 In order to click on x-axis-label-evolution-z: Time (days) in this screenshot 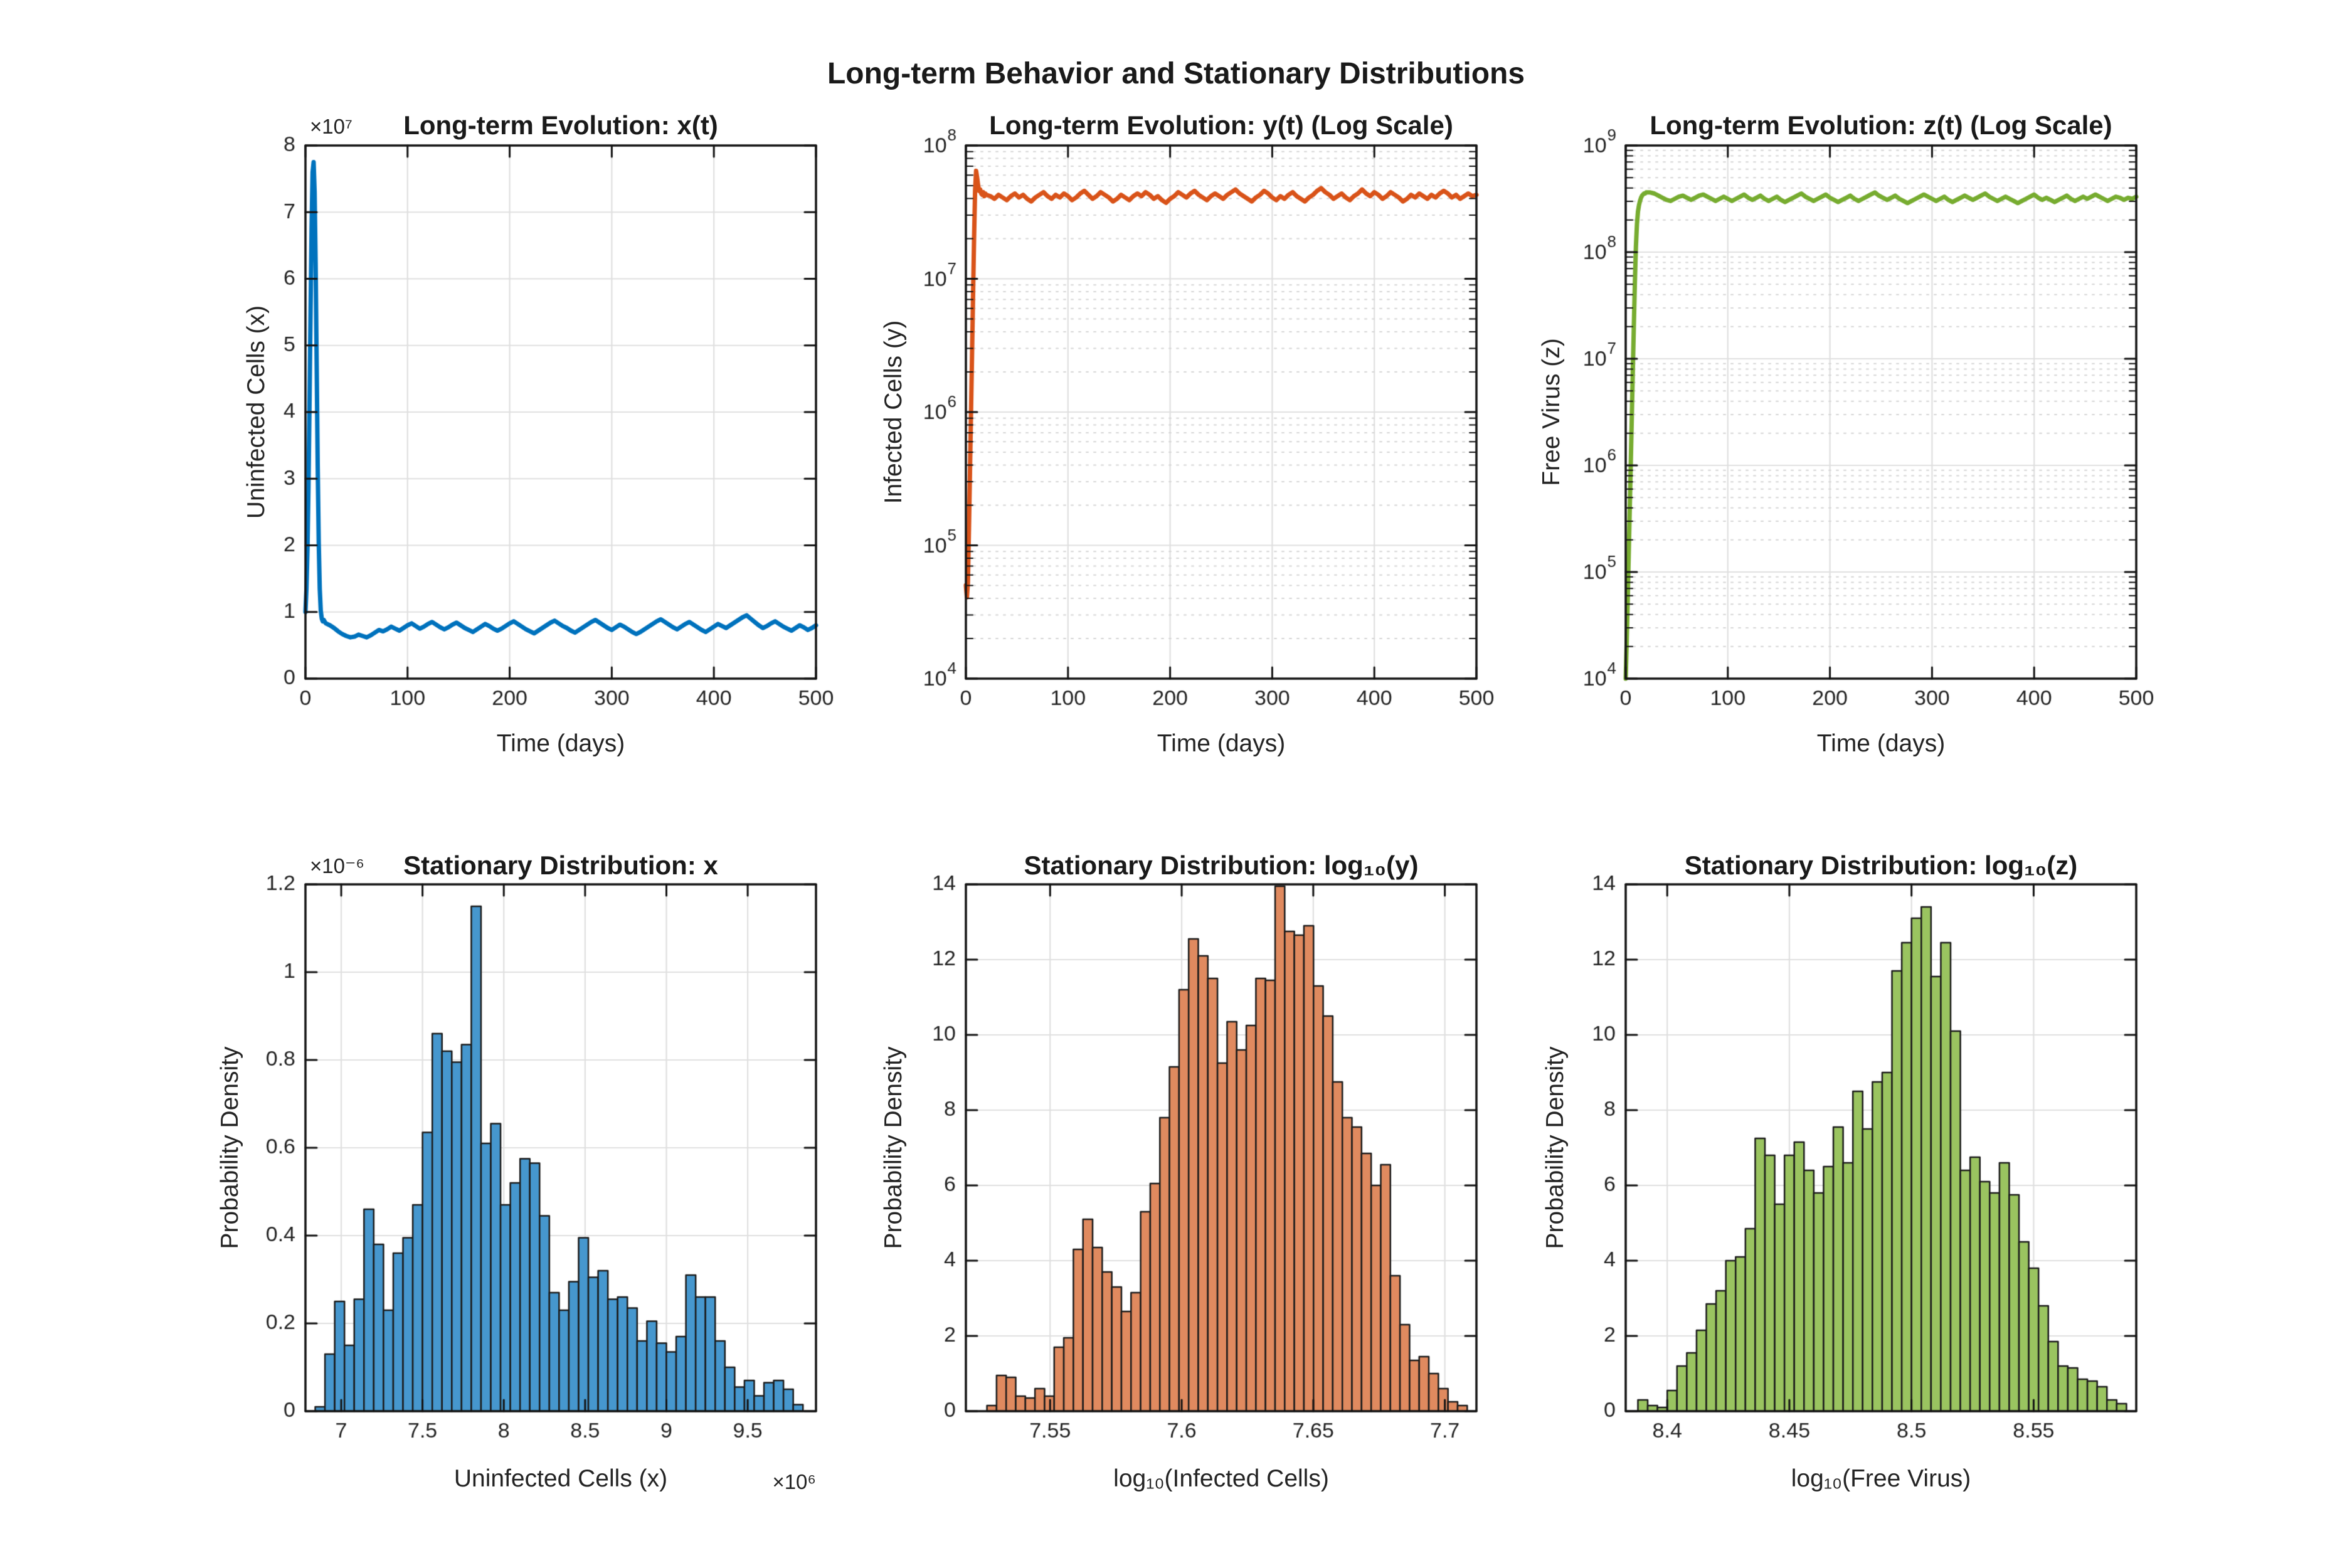, I will do `click(1881, 743)`.